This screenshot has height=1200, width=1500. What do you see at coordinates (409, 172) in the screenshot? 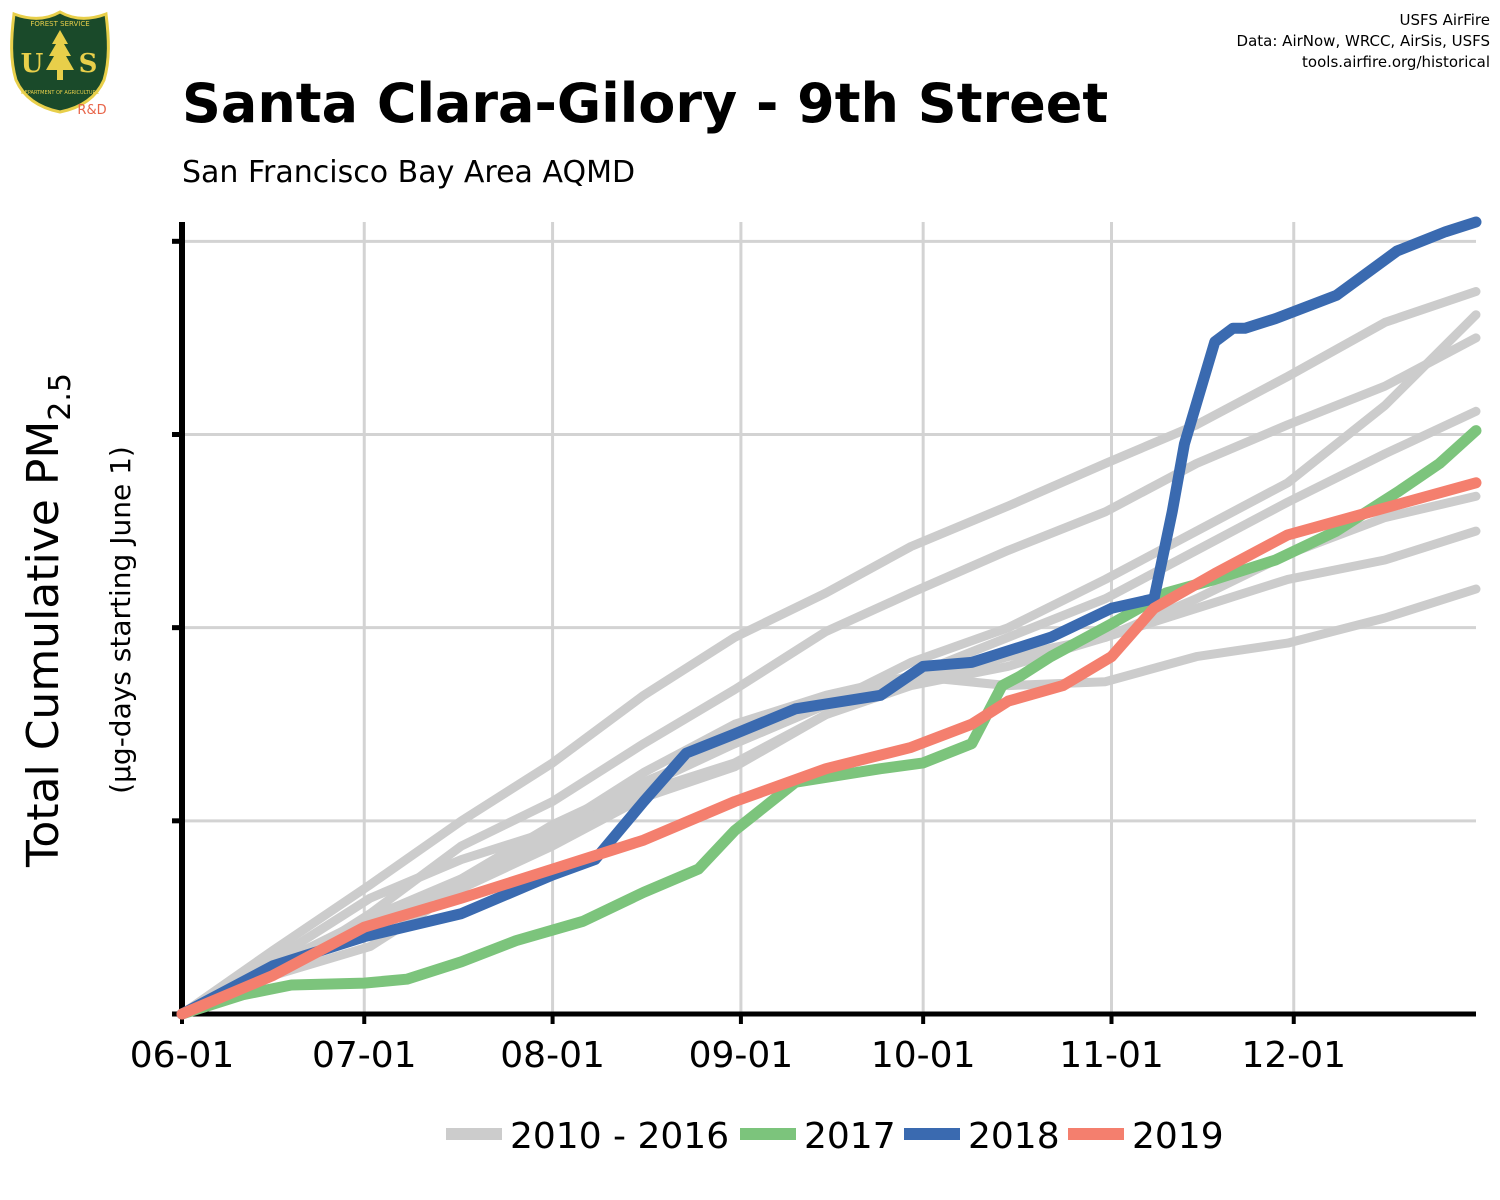
I see `chart-subtitle: San Francisco Bay Area AQMD` at bounding box center [409, 172].